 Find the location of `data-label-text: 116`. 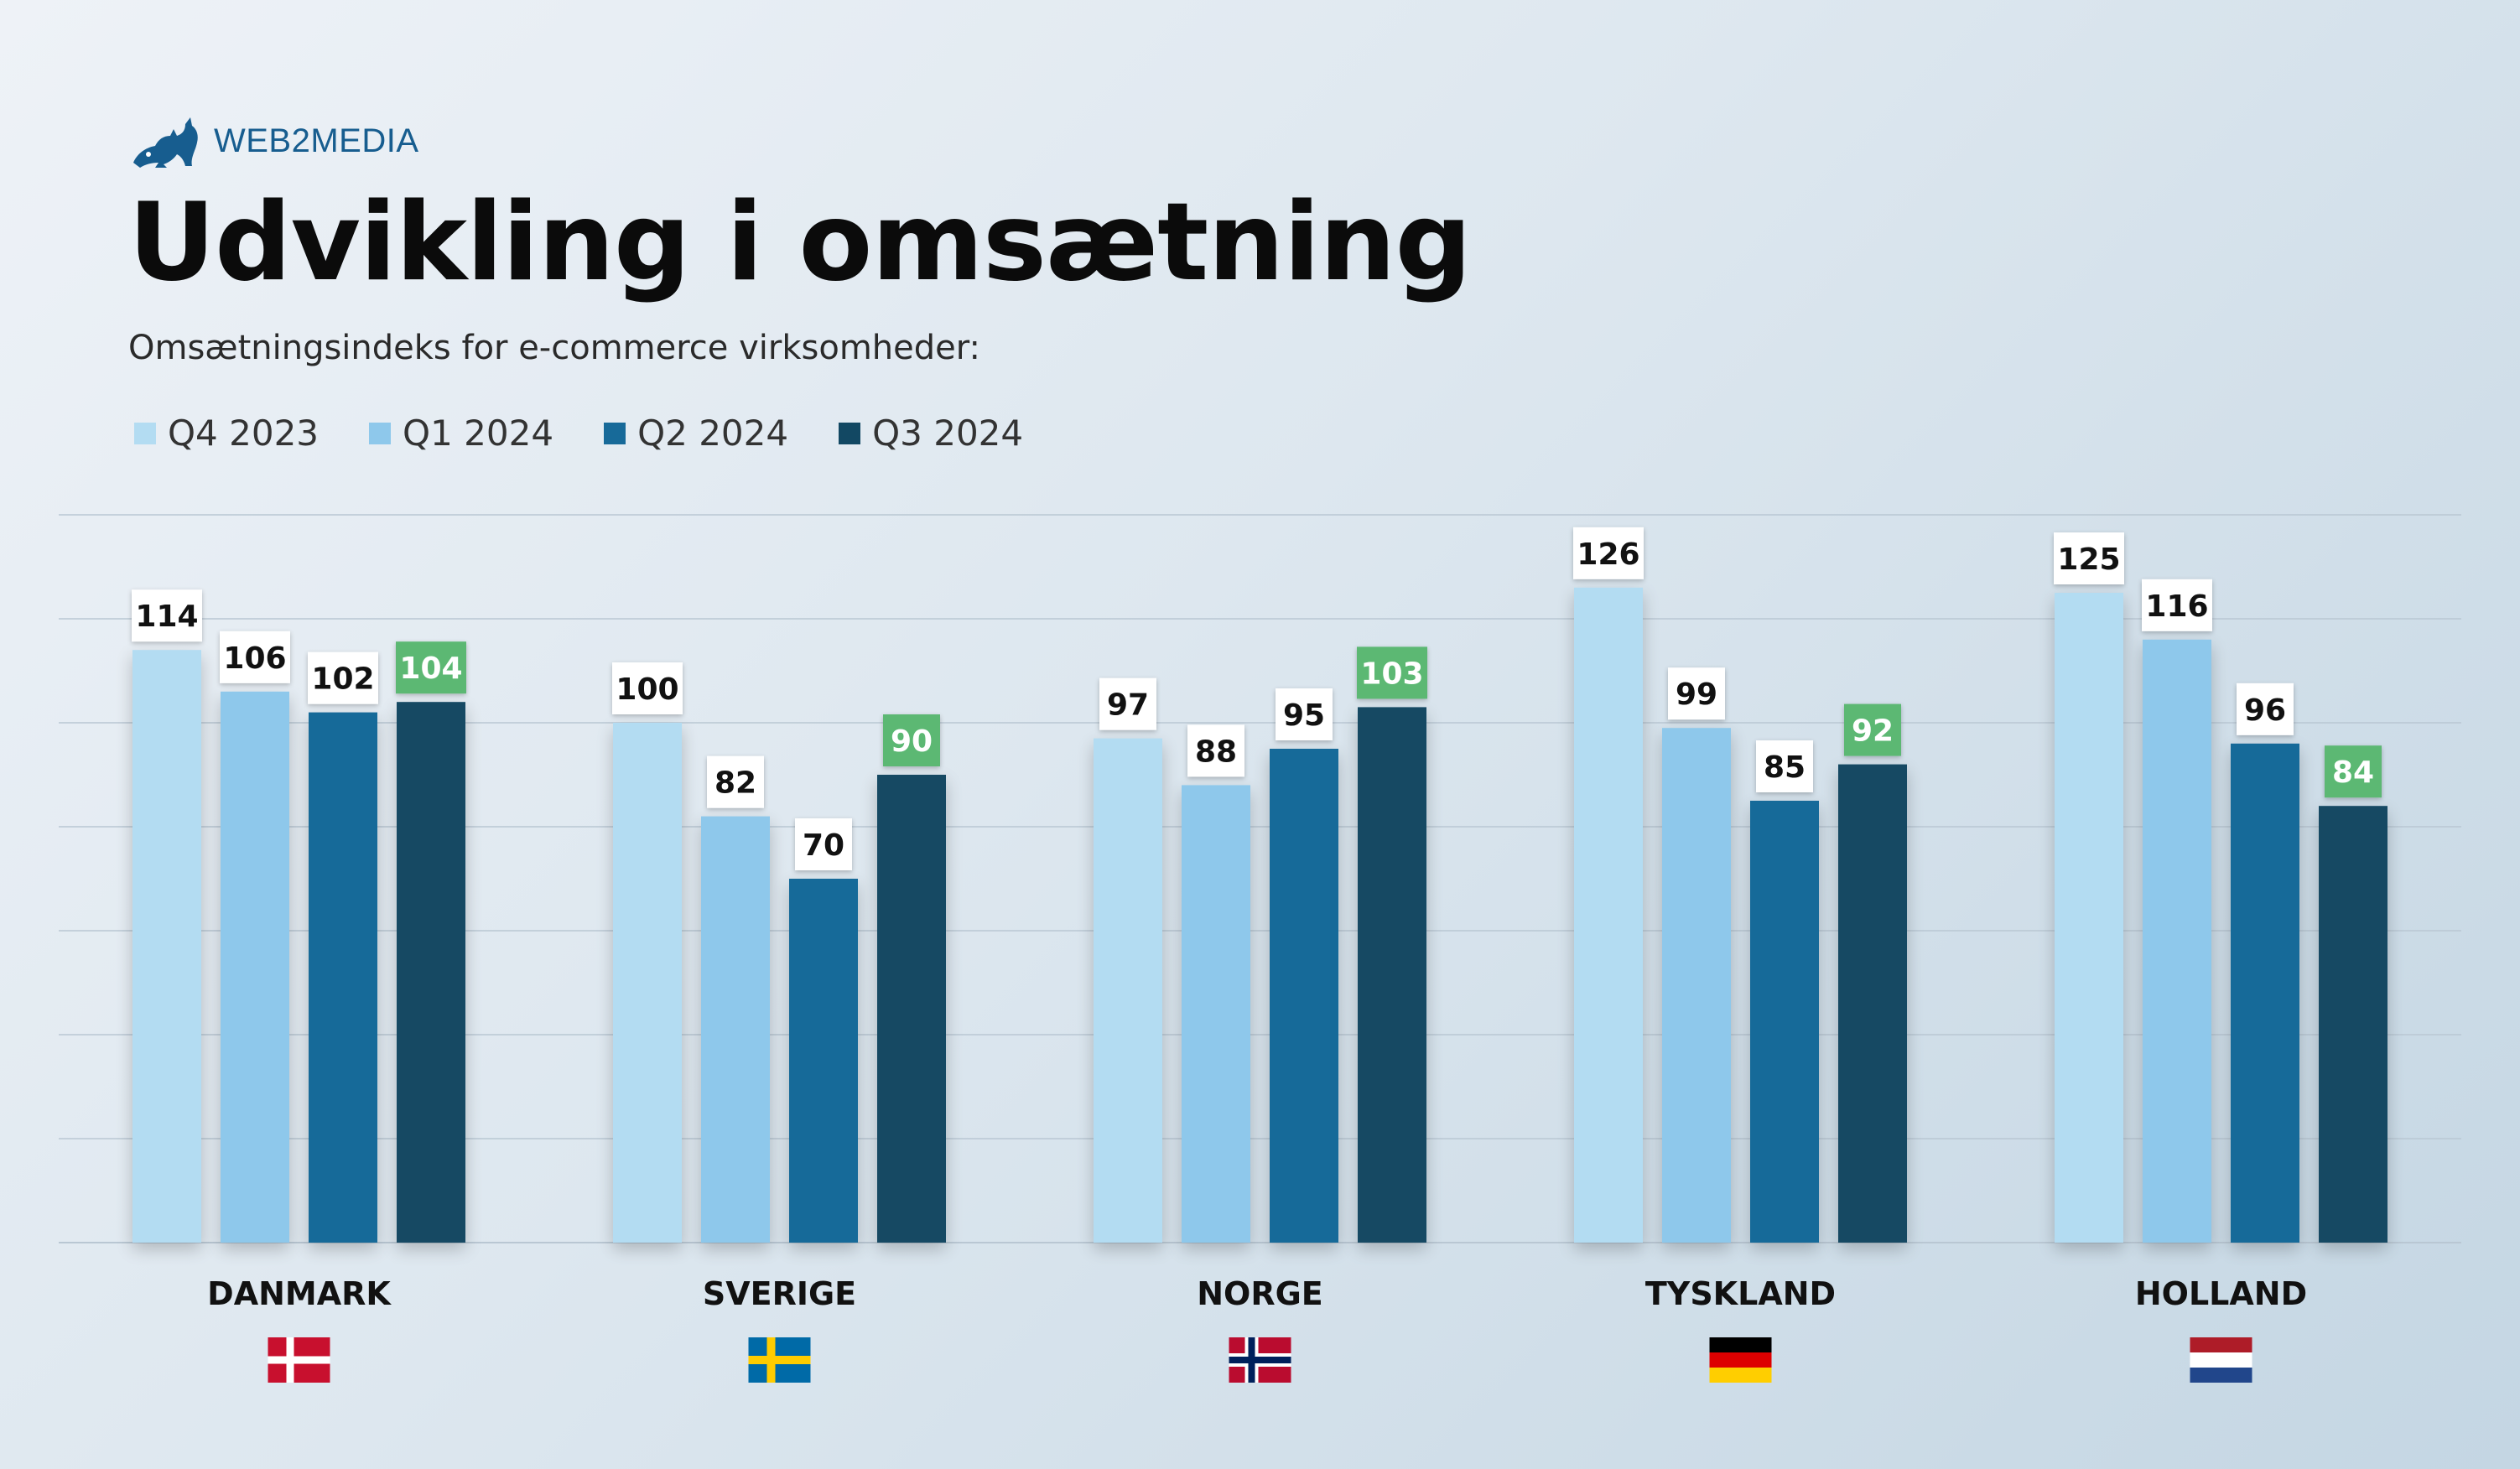

data-label-text: 116 is located at coordinates (2176, 607).